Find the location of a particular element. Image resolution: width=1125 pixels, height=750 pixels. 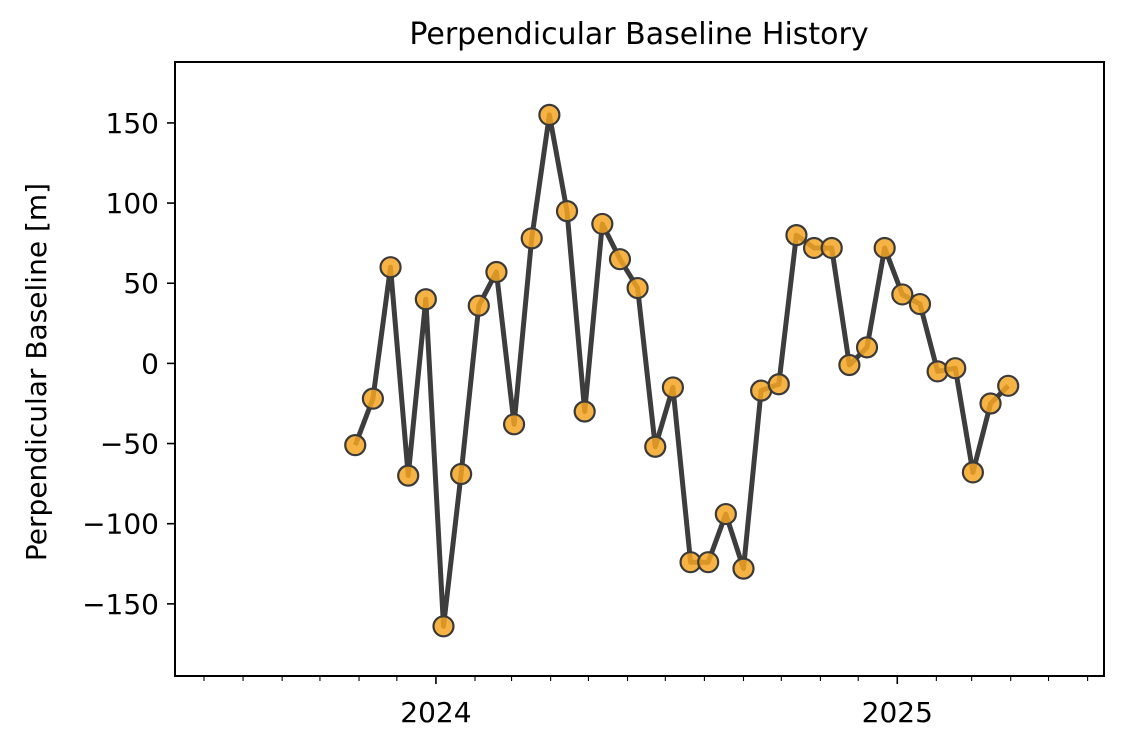

y-tick-label: 150 is located at coordinates (132, 123).